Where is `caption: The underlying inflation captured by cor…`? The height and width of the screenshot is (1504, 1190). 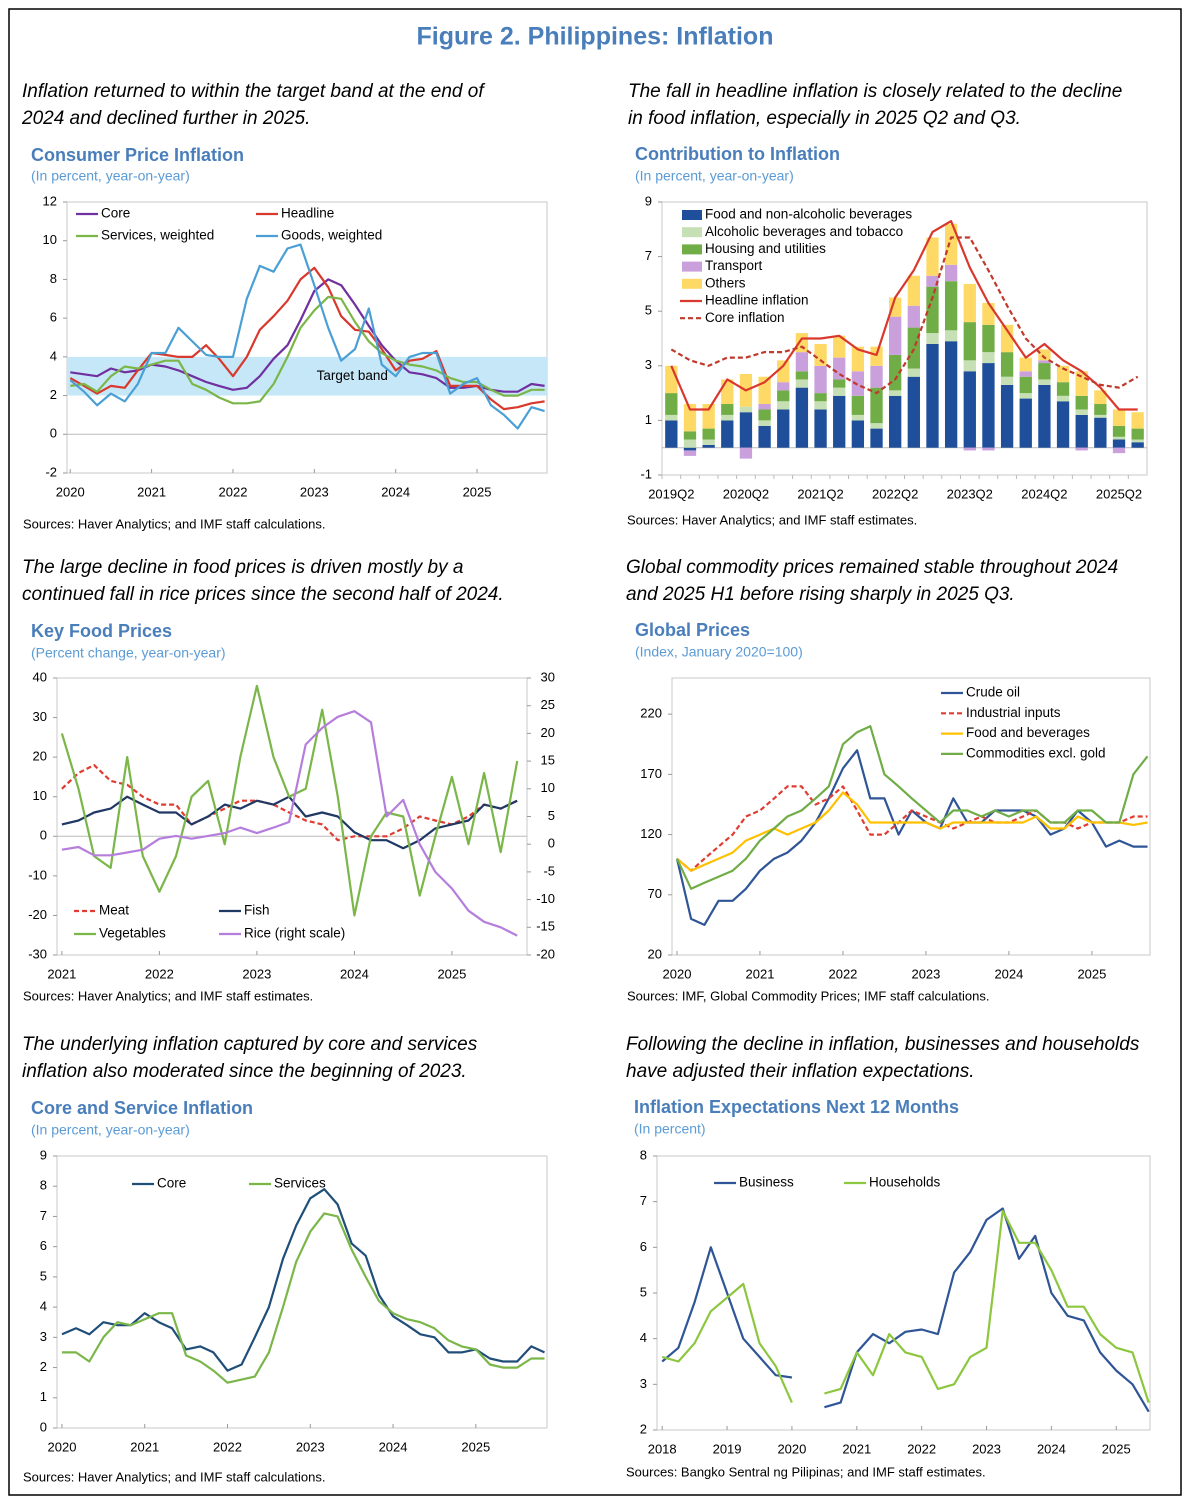 caption: The underlying inflation captured by cor… is located at coordinates (250, 1044).